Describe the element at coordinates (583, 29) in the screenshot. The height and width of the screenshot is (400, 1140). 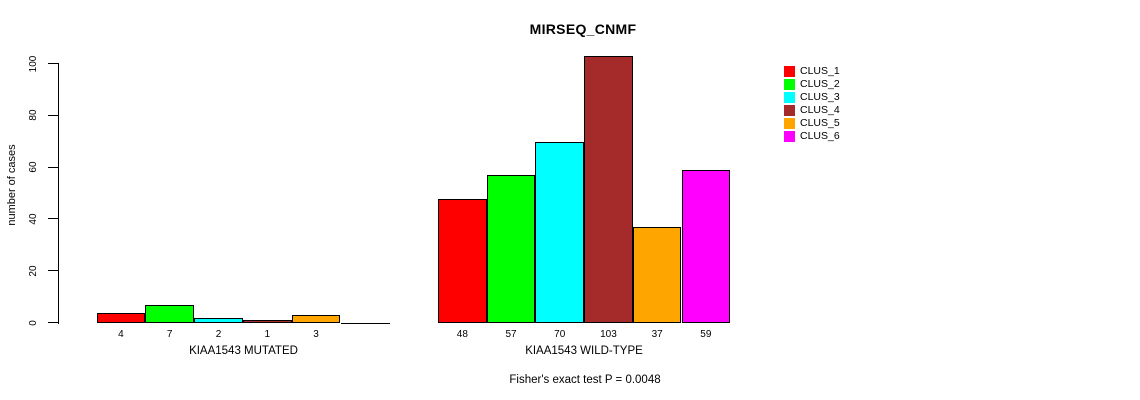
I see `chart-title: MIRSEQ_CNMF` at that location.